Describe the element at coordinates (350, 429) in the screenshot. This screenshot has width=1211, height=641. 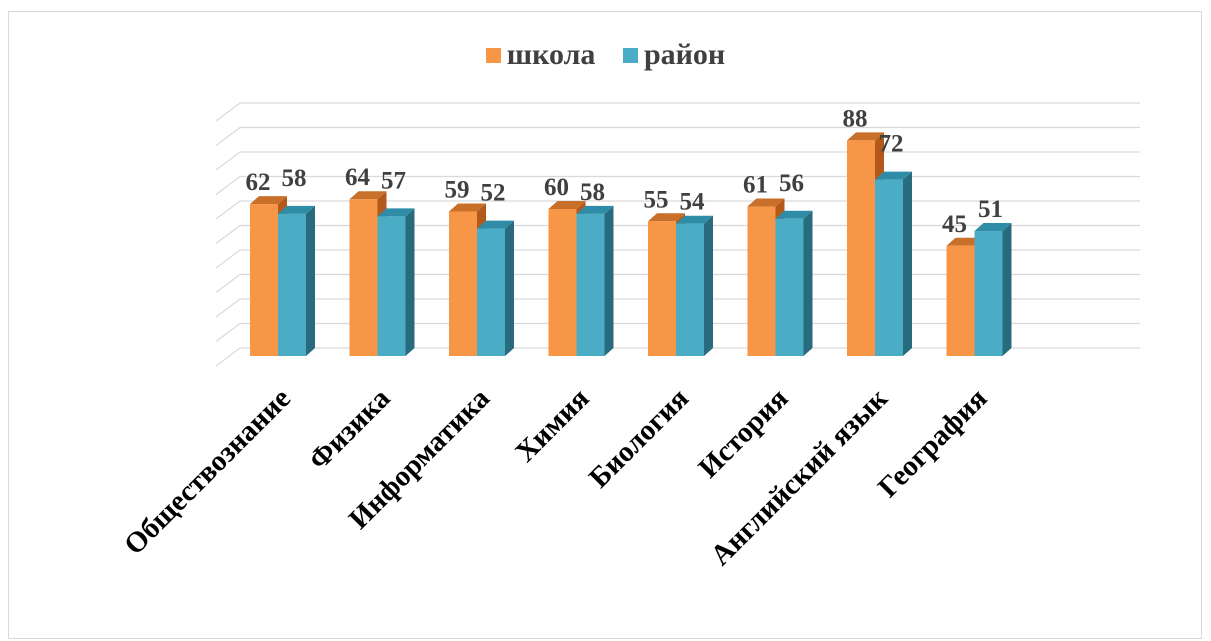
I see `category-label-1: Физика` at that location.